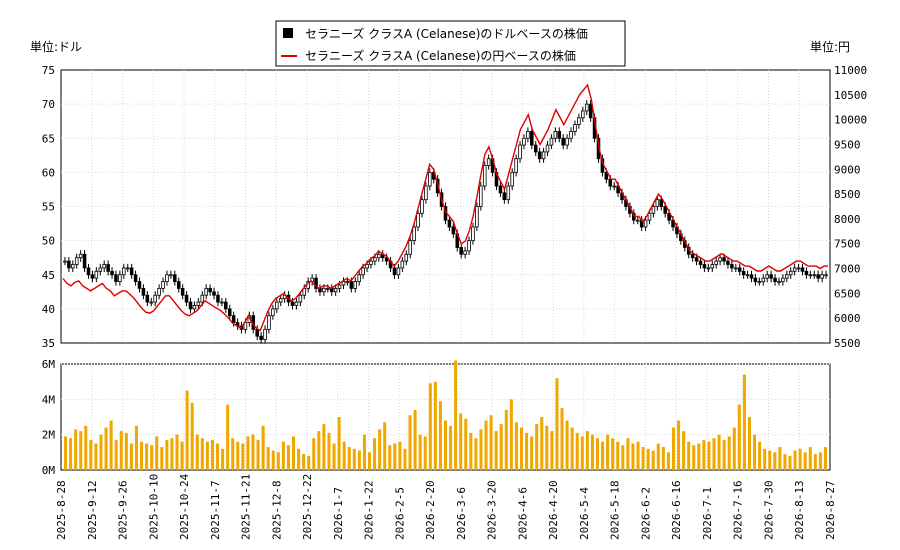 The width and height of the screenshot is (900, 550). What do you see at coordinates (288, 33) in the screenshot?
I see `legend-usd-swatch` at bounding box center [288, 33].